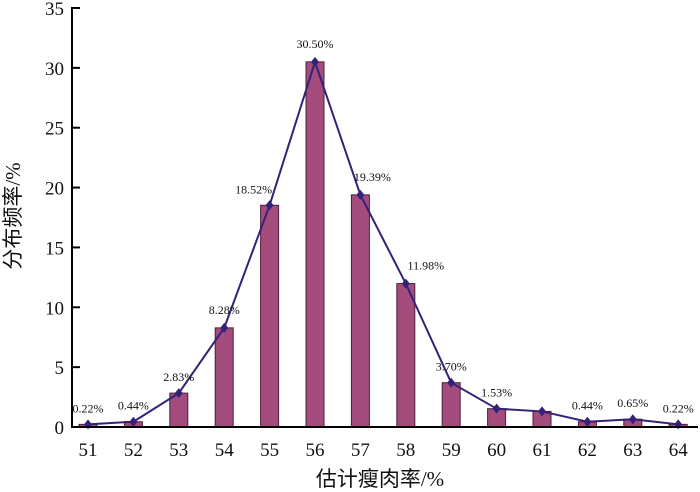  Describe the element at coordinates (426, 266) in the screenshot. I see `data-label-58: 11.98%` at that location.